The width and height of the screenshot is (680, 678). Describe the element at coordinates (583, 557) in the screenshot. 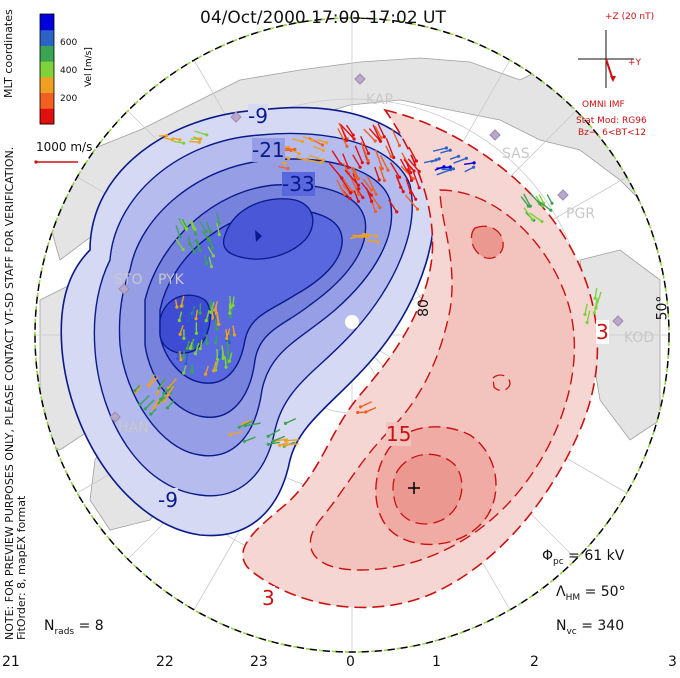

I see `stat-phi-pc: Φpc = 61 kV` at that location.